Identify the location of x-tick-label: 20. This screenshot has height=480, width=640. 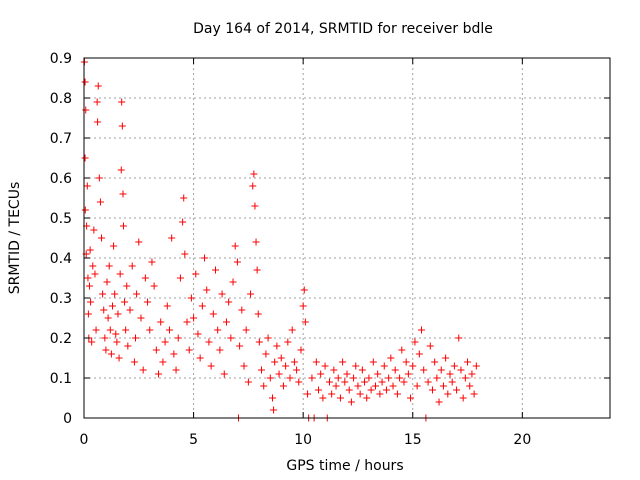
(522, 440).